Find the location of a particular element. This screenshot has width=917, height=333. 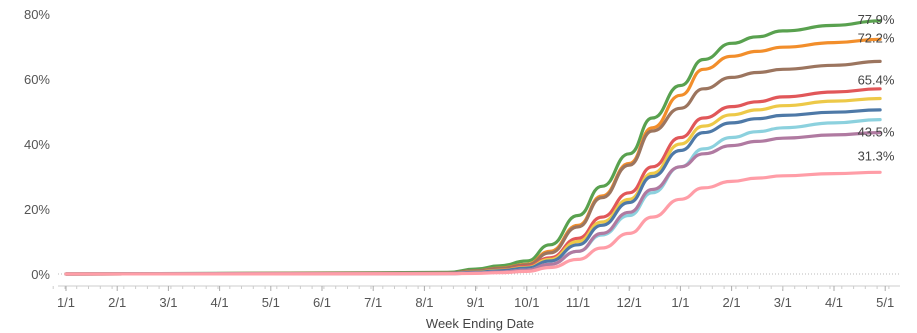

x-axis-title: Week Ending Date is located at coordinates (480, 323).